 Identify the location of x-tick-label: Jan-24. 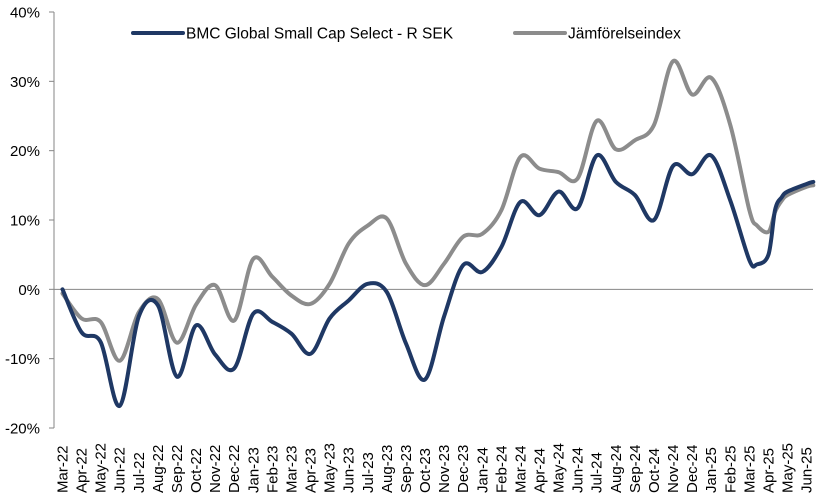
(482, 470).